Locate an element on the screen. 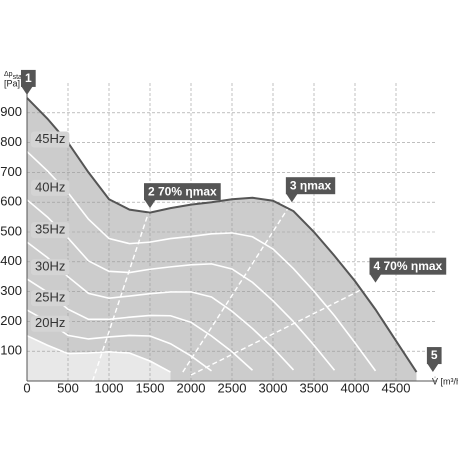 This screenshot has height=458, width=458. x-tick-label: 2000 is located at coordinates (191, 388).